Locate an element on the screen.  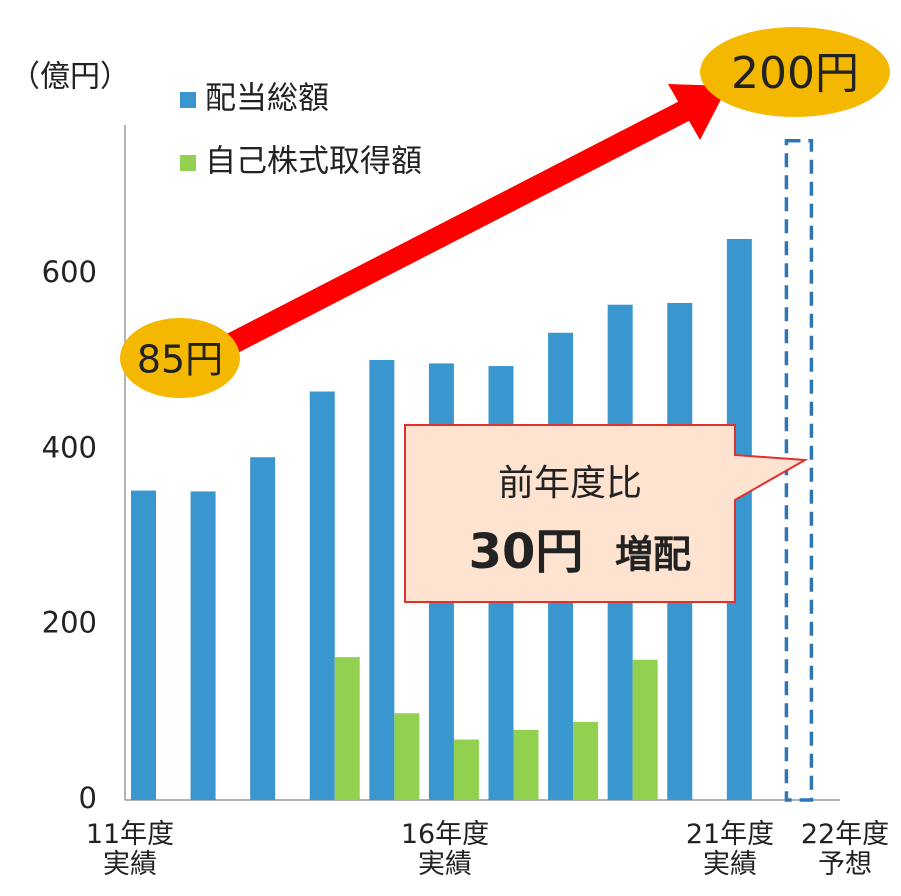
arrow-head is located at coordinates (698, 112).